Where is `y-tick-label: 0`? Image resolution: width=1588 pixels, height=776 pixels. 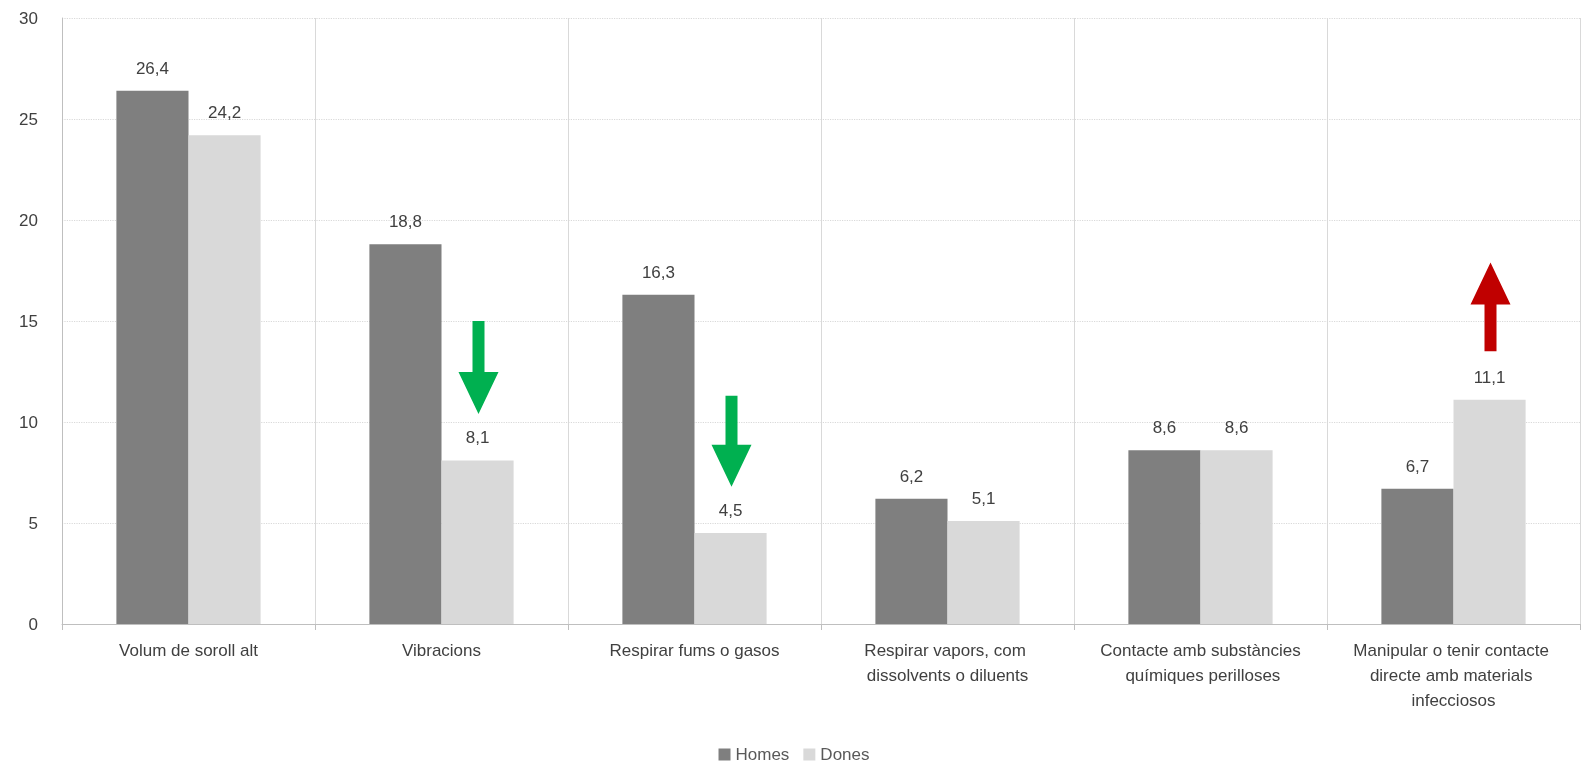 y-tick-label: 0 is located at coordinates (33, 624).